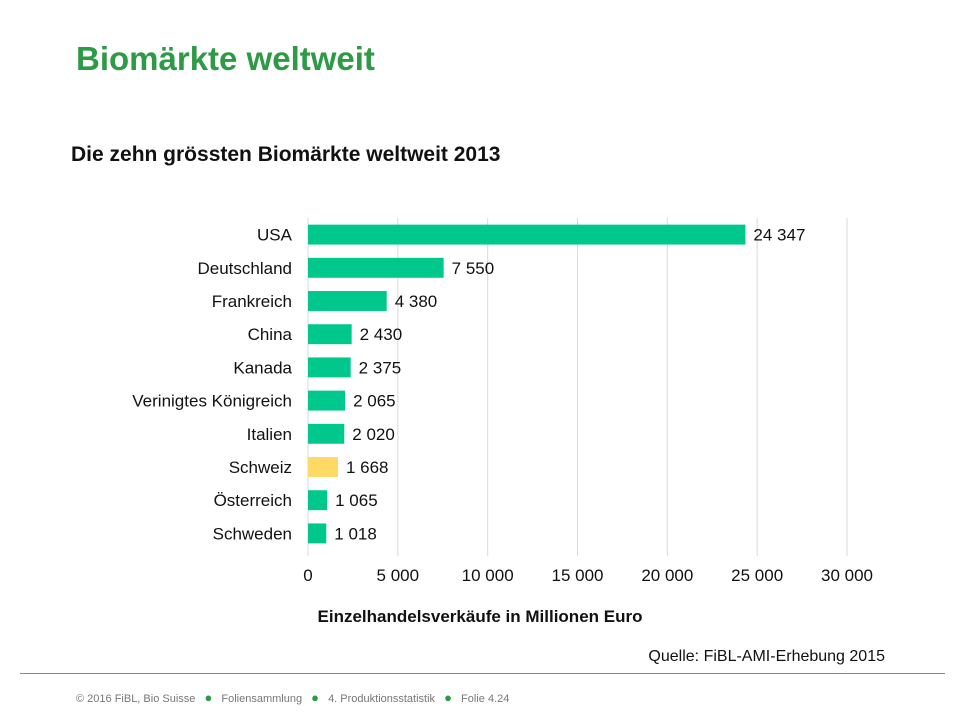 Image resolution: width=960 pixels, height=720 pixels. I want to click on category-label: Schweden, so click(252, 533).